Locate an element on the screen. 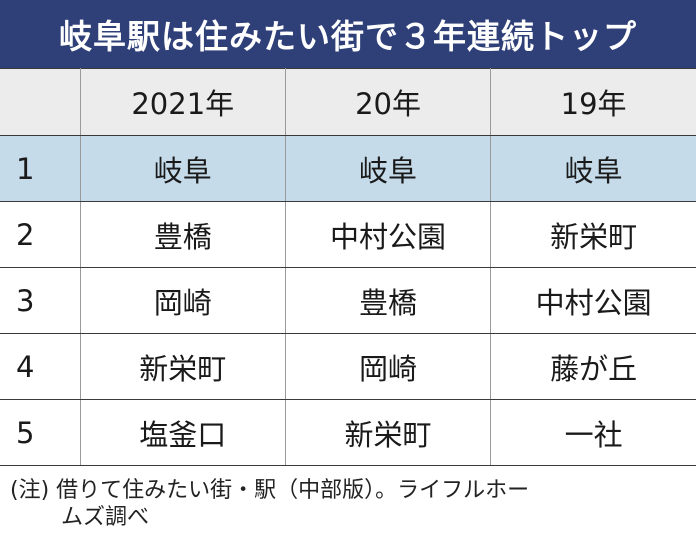 The image size is (696, 537). table-cell: 藤が丘 is located at coordinates (593, 366).